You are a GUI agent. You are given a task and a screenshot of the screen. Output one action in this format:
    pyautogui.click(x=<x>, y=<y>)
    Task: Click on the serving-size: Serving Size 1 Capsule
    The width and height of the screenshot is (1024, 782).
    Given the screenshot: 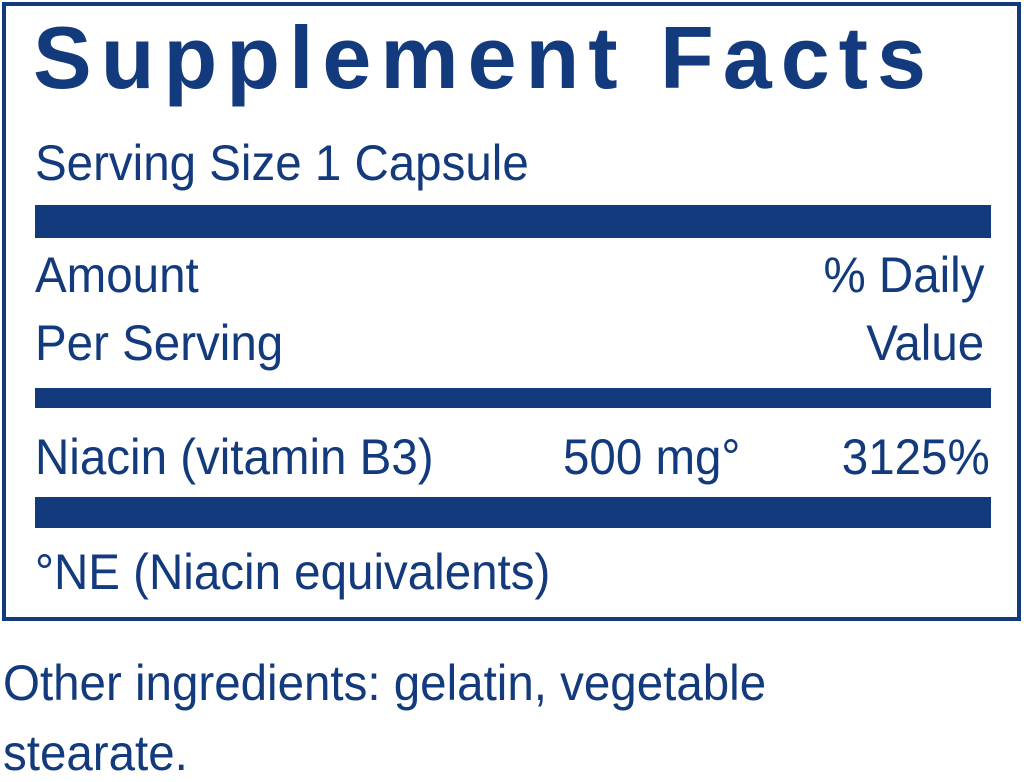 What is the action you would take?
    pyautogui.click(x=282, y=163)
    